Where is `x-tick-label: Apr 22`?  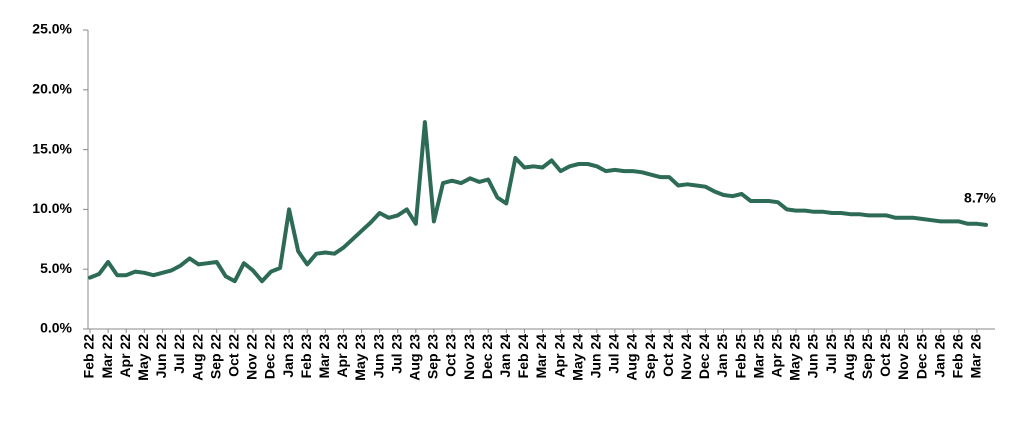 x-tick-label: Apr 22 is located at coordinates (125, 356).